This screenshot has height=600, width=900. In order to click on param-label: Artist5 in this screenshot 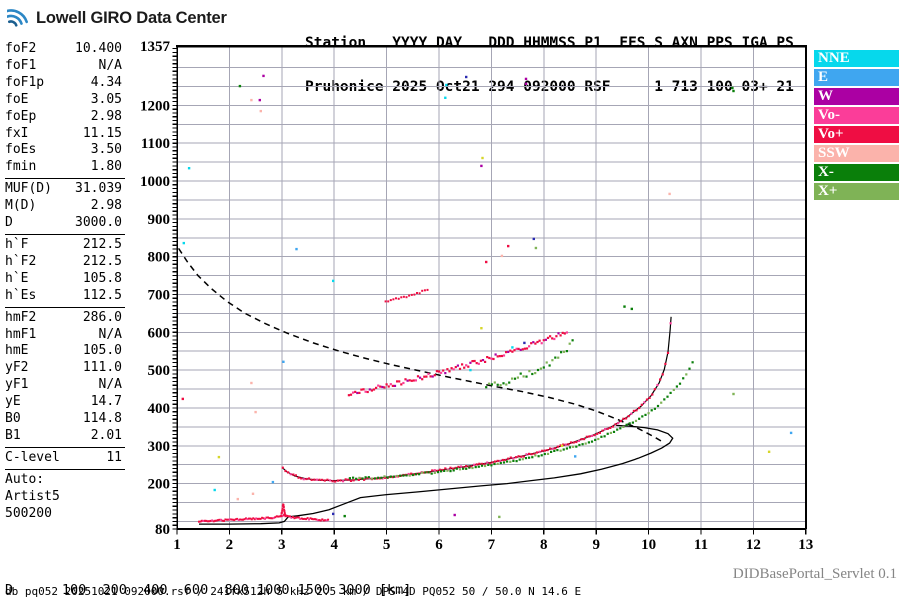, I will do `click(32, 496)`.